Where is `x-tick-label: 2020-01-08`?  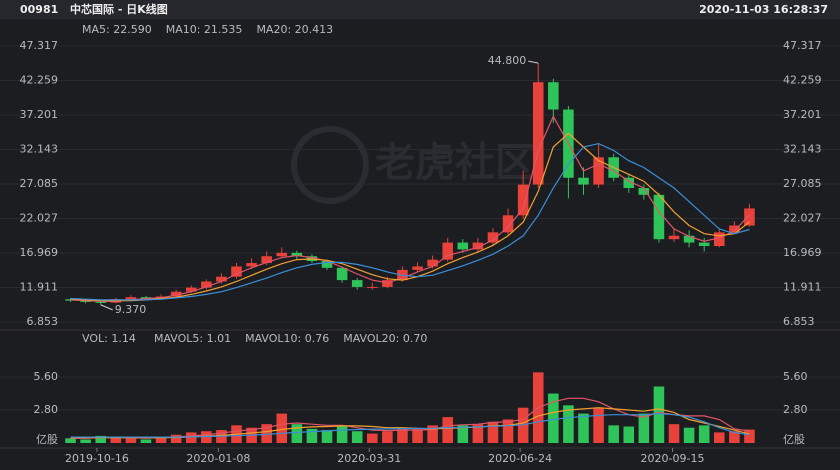 x-tick-label: 2020-01-08 is located at coordinates (218, 458).